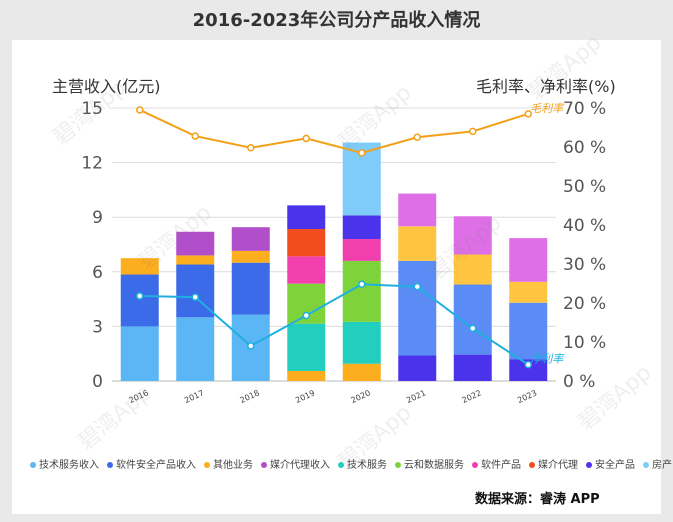  I want to click on x-tick-label: 2023, so click(527, 396).